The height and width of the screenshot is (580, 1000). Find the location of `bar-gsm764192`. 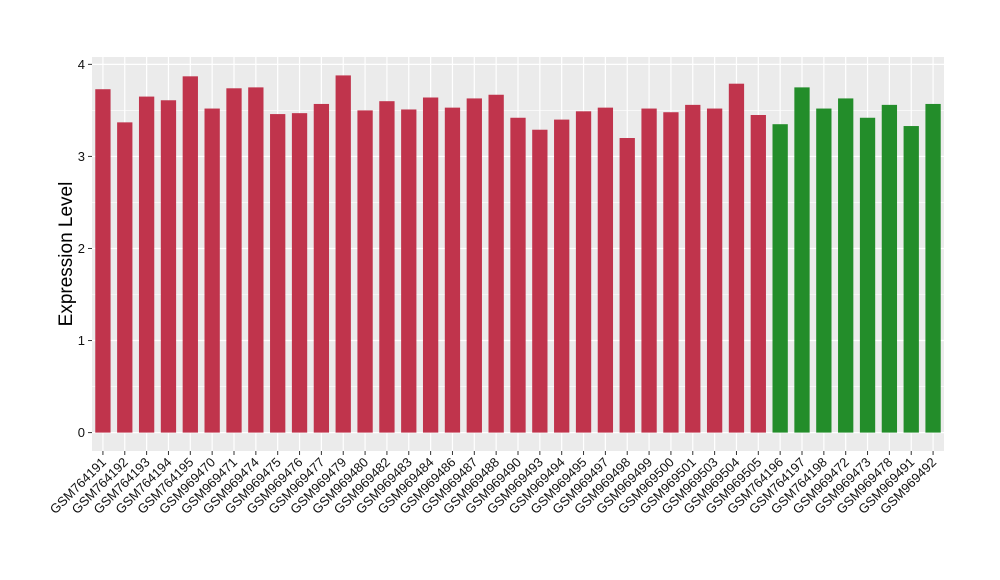

bar-gsm764192 is located at coordinates (125, 277).